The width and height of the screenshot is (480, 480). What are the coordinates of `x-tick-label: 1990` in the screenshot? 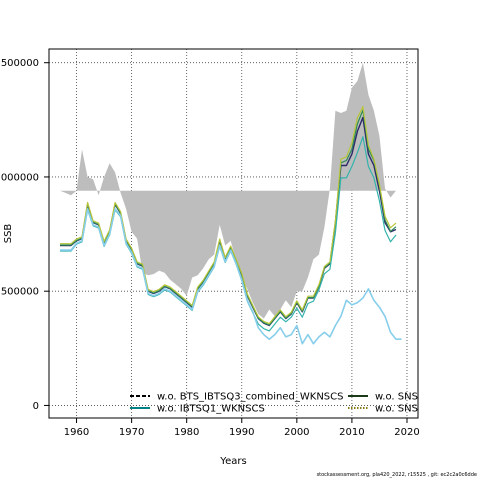 It's located at (241, 432).